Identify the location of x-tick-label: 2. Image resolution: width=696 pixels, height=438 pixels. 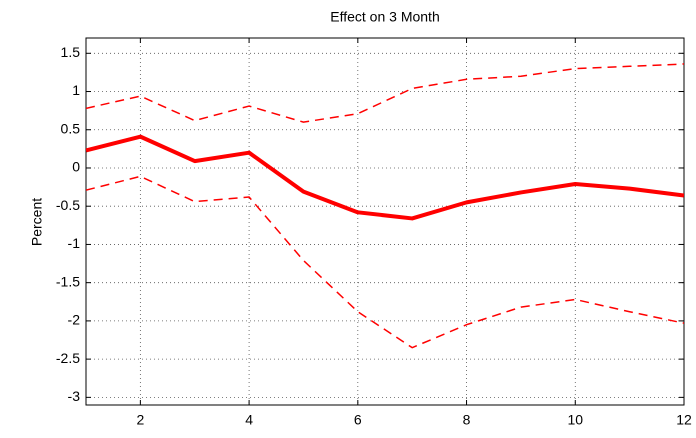
(140, 420).